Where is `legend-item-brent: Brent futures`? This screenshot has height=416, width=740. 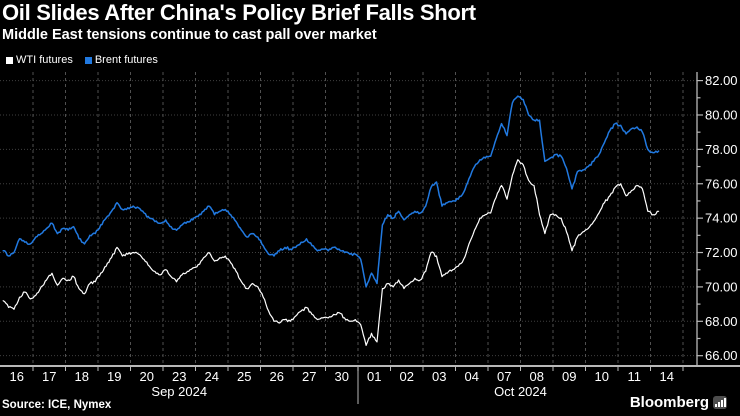
legend-item-brent: Brent futures is located at coordinates (121, 60).